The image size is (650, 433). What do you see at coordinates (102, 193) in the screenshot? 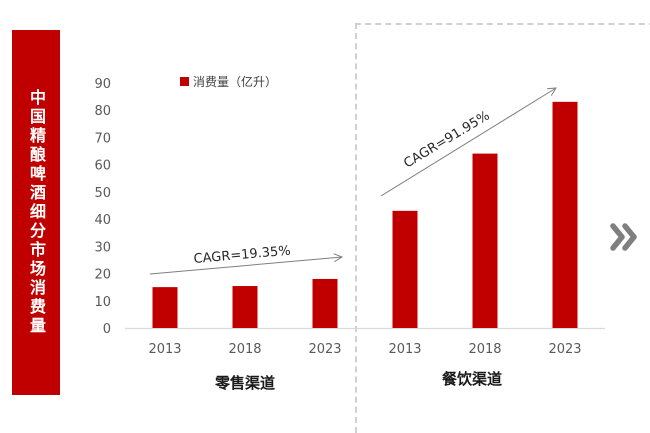
I see `y-tick-label: 50` at bounding box center [102, 193].